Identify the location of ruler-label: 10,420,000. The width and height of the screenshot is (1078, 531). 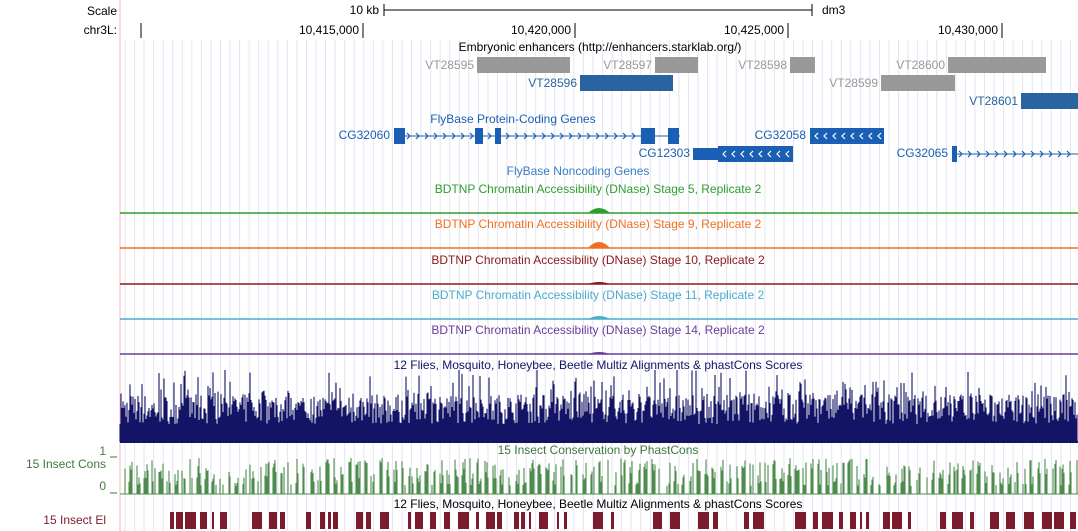
(541, 30).